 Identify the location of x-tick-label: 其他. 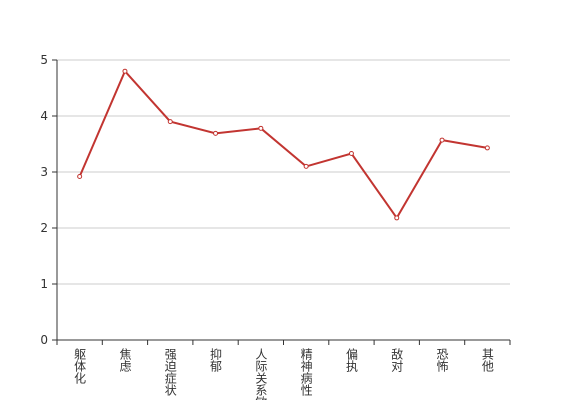
(487, 360).